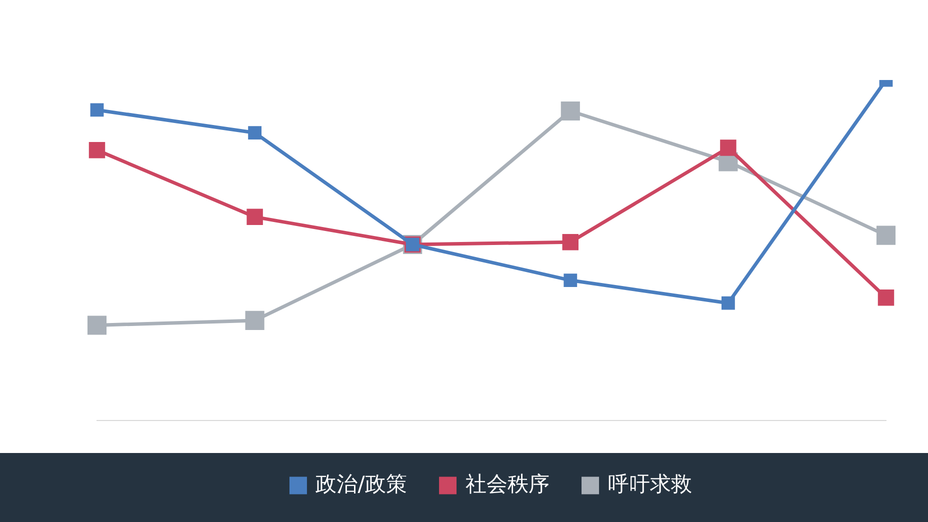 Image resolution: width=928 pixels, height=522 pixels. Describe the element at coordinates (507, 484) in the screenshot. I see `legend-label: 社会秩序` at that location.